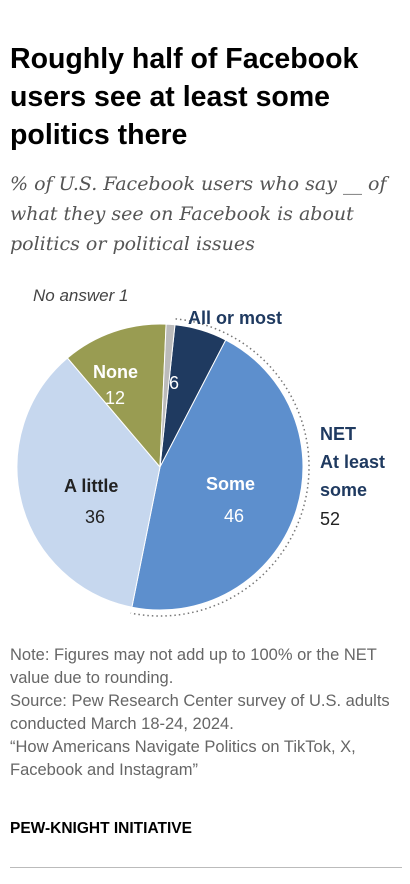 The width and height of the screenshot is (410, 884). What do you see at coordinates (344, 490) in the screenshot?
I see `net-label-line3: some` at bounding box center [344, 490].